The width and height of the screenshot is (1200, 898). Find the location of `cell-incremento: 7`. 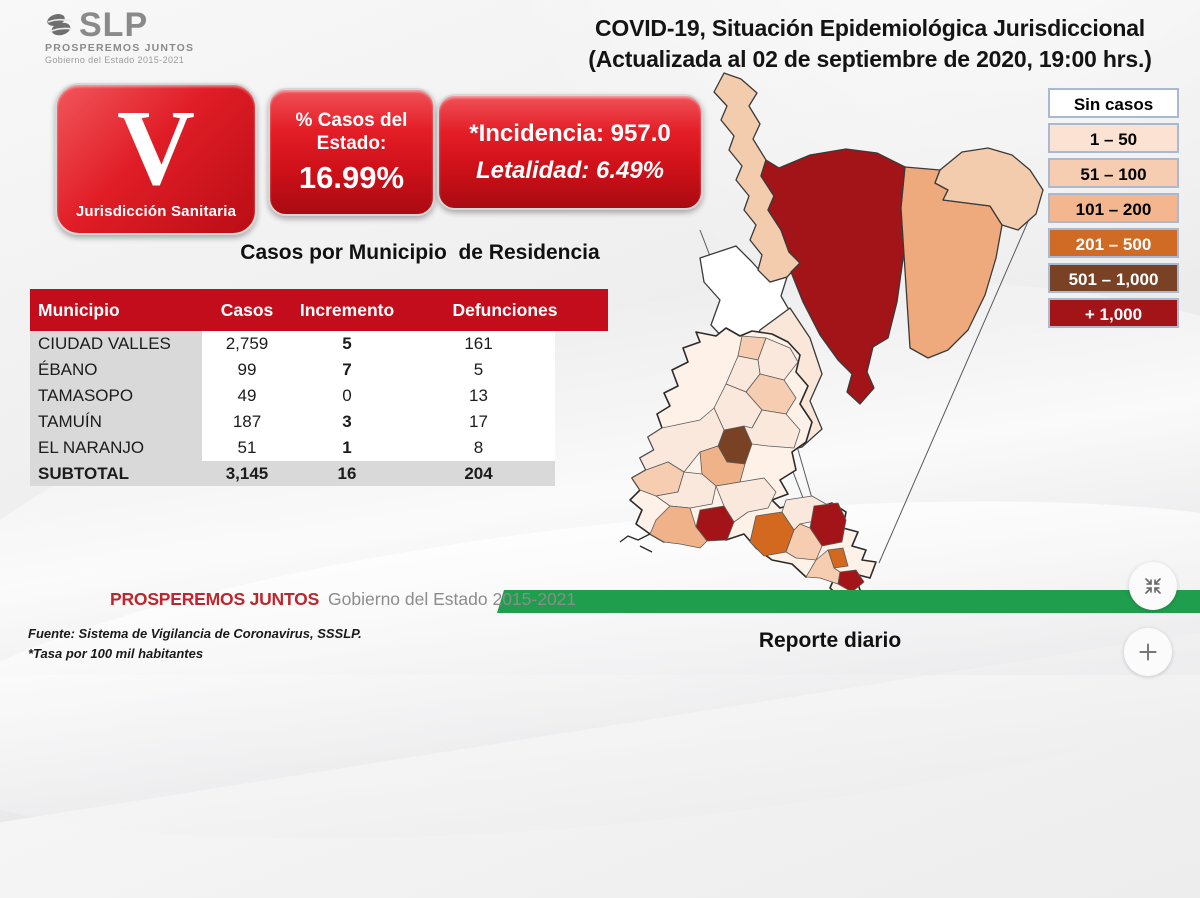

cell-incremento: 7 is located at coordinates (347, 369).